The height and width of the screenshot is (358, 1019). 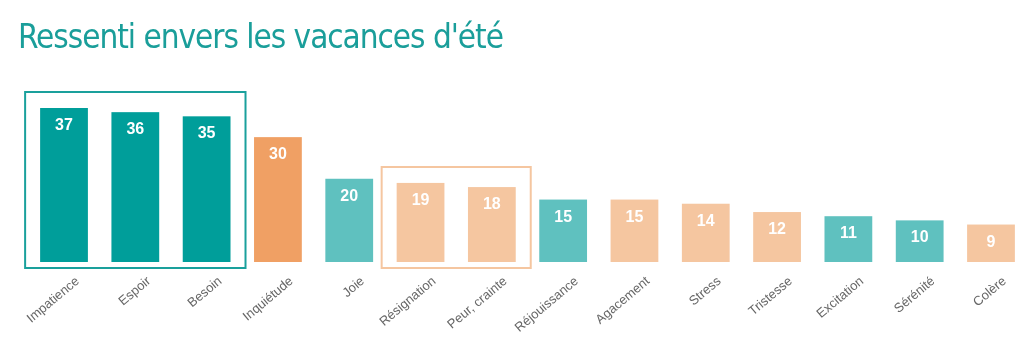 I want to click on data-label: 19, so click(x=420, y=199).